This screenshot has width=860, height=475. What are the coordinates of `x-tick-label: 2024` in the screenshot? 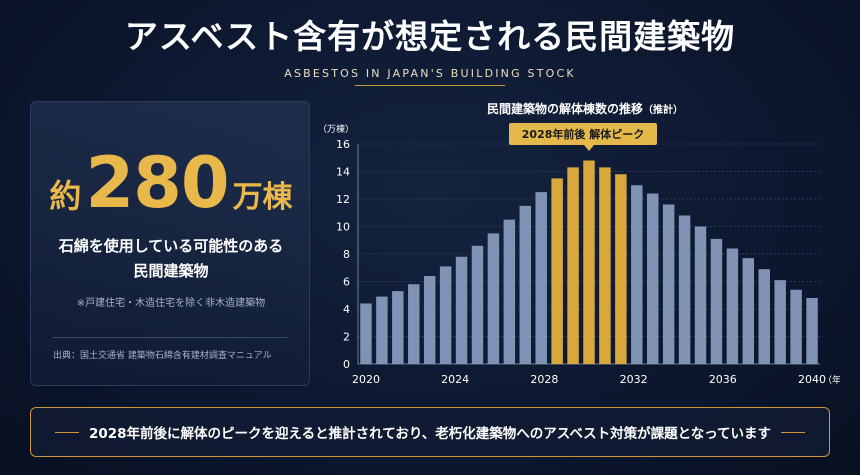 It's located at (455, 379).